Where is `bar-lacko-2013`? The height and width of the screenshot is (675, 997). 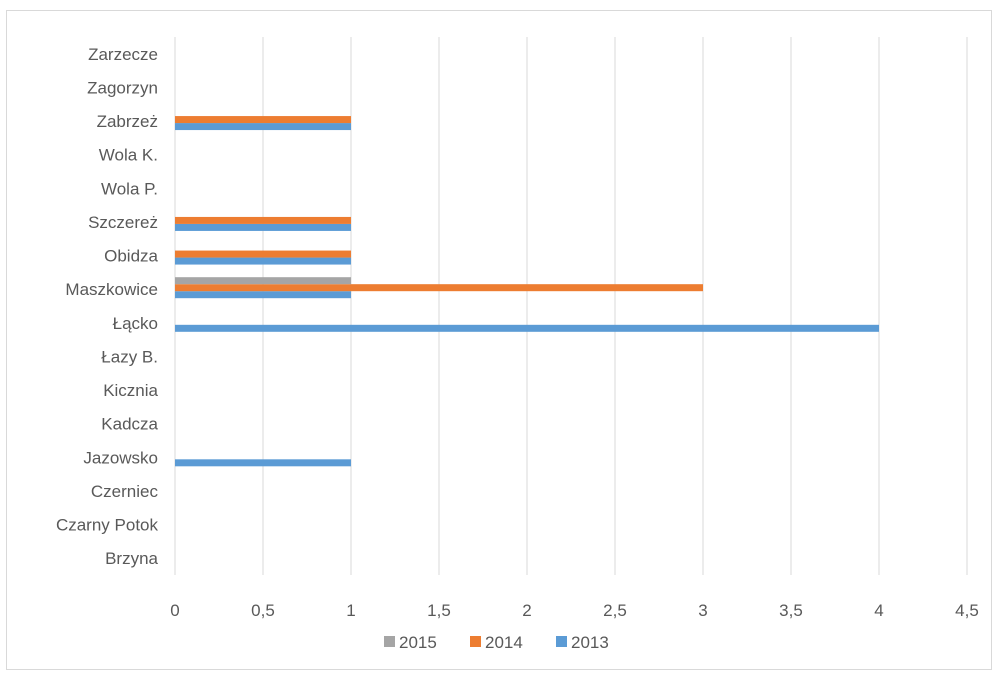 bar-lacko-2013 is located at coordinates (527, 328).